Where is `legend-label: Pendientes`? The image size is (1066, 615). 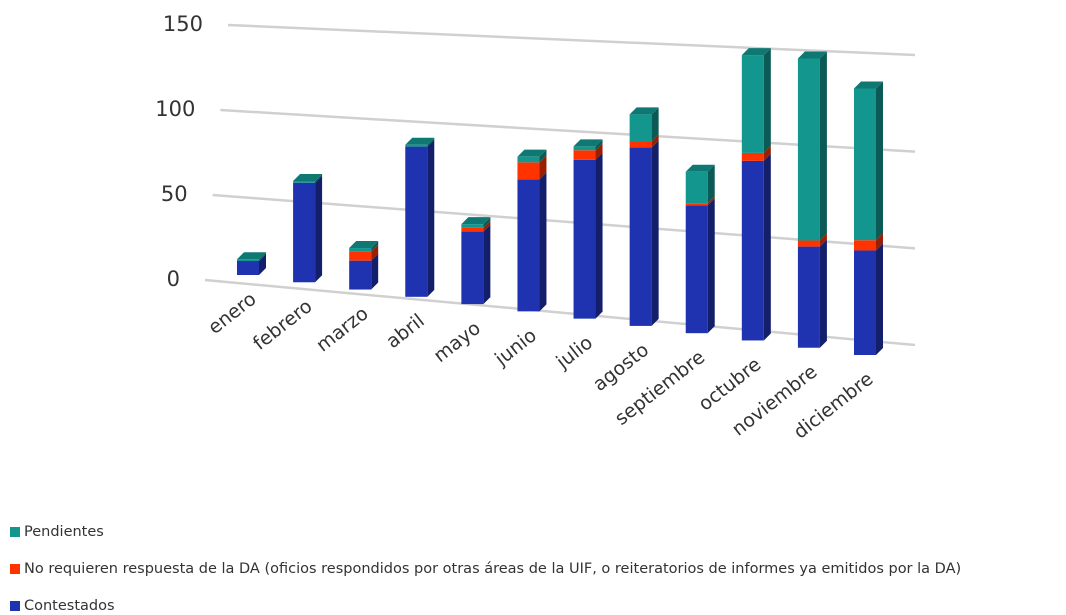 legend-label: Pendientes is located at coordinates (64, 532).